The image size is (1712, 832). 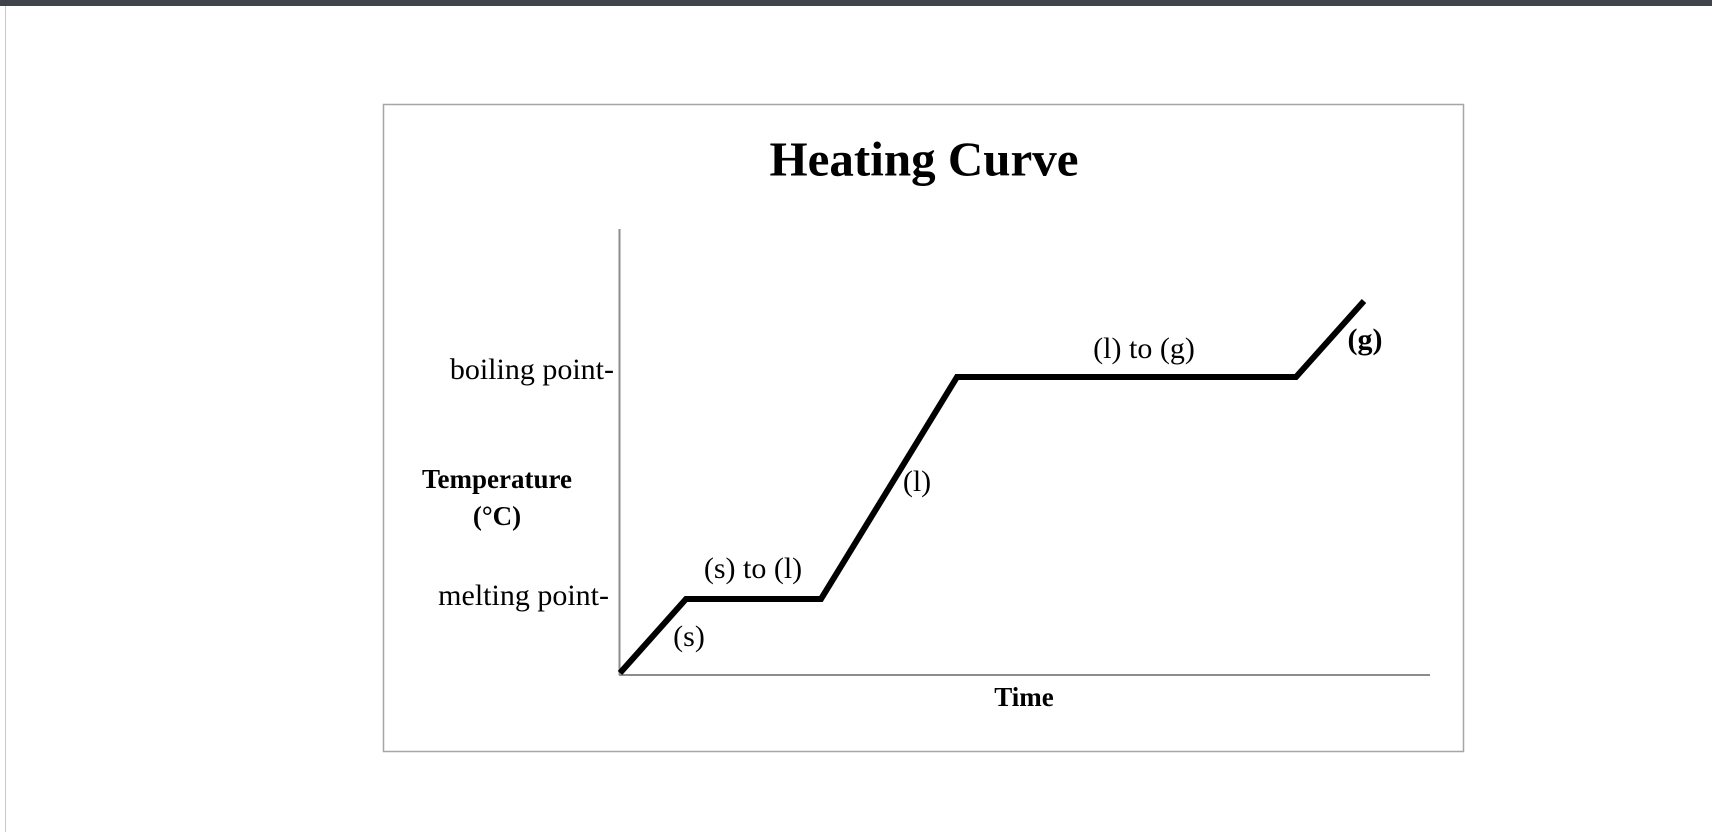 I want to click on phase-label: (l) to (g), so click(x=1144, y=348).